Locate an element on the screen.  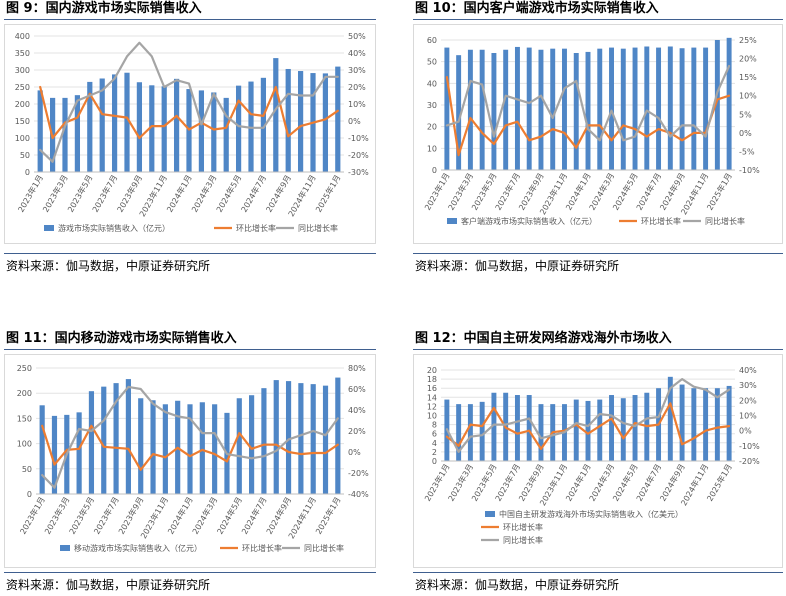
line-series-mom is located at coordinates (588, 426).